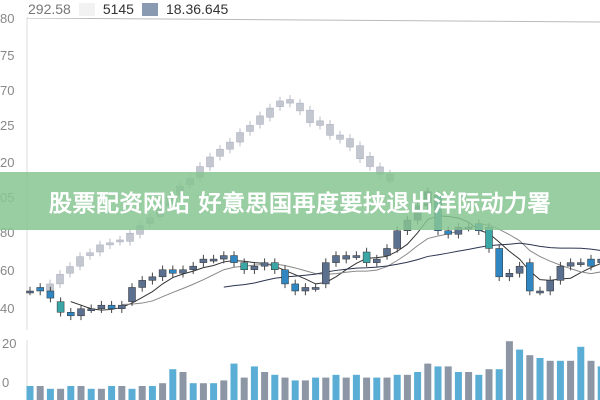 This screenshot has height=400, width=600. I want to click on legend-value-2: 5145, so click(118, 9).